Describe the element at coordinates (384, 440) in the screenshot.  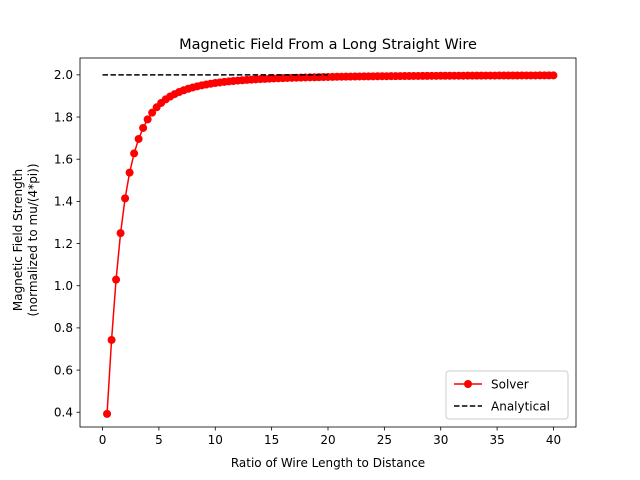
I see `x-tick-label: 25` at that location.